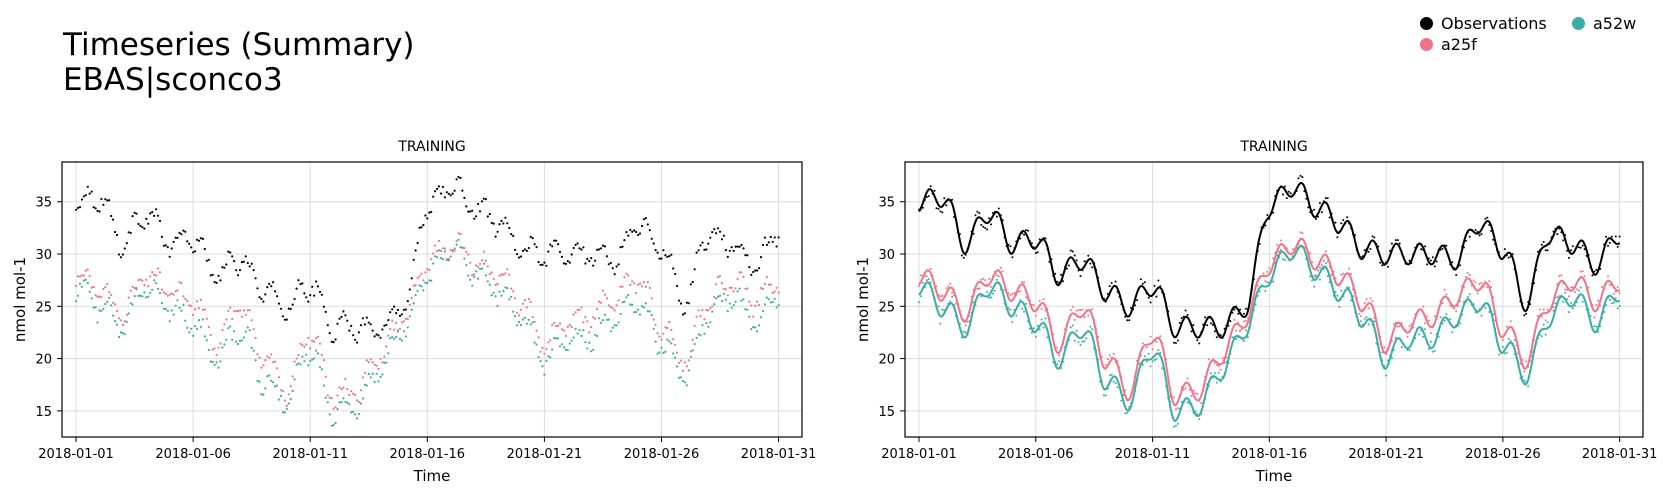 The width and height of the screenshot is (1663, 502). What do you see at coordinates (1426, 23) in the screenshot?
I see `legend-marker-observations` at bounding box center [1426, 23].